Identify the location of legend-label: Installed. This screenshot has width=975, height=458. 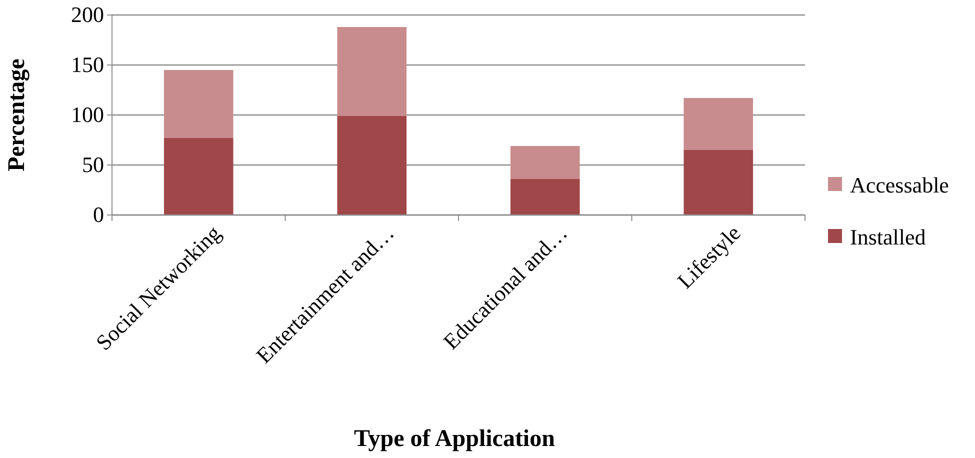
(888, 237).